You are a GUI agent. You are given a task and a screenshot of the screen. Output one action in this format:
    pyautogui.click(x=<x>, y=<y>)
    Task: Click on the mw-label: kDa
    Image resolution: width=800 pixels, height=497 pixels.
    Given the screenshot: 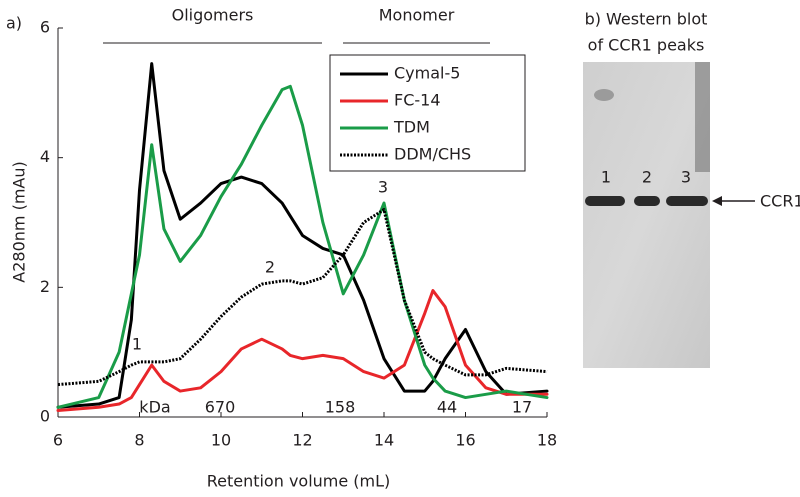 What is the action you would take?
    pyautogui.click(x=154, y=407)
    